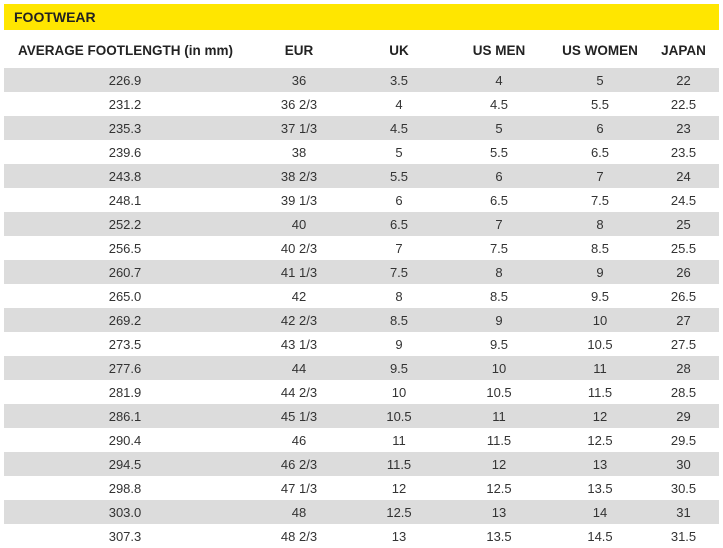  I want to click on cell-japan: 30, so click(683, 464).